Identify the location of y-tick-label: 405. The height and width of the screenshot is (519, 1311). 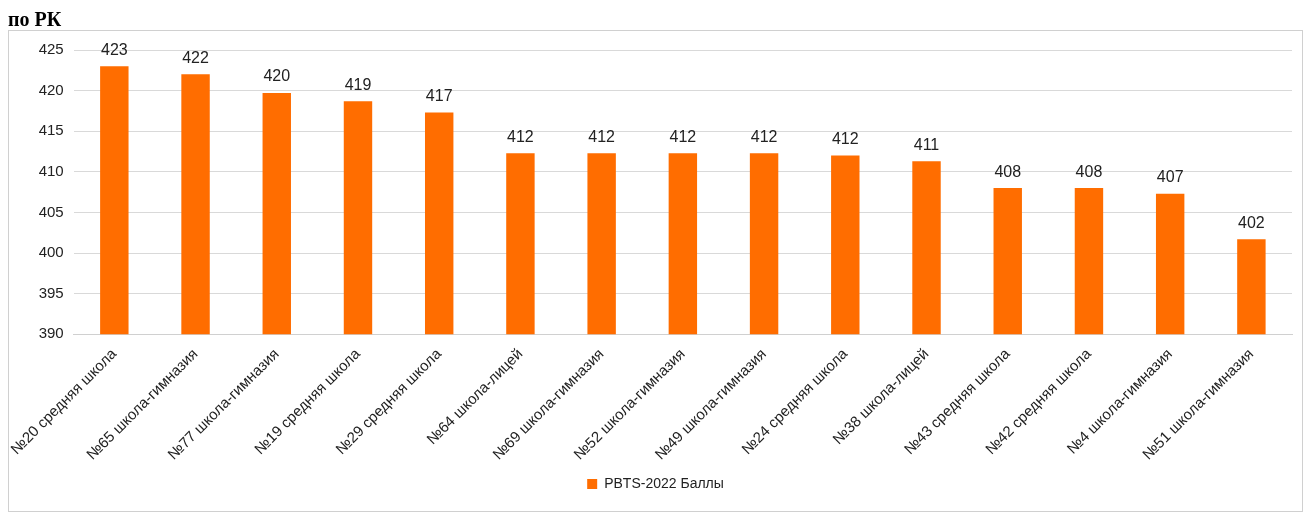
(51, 211).